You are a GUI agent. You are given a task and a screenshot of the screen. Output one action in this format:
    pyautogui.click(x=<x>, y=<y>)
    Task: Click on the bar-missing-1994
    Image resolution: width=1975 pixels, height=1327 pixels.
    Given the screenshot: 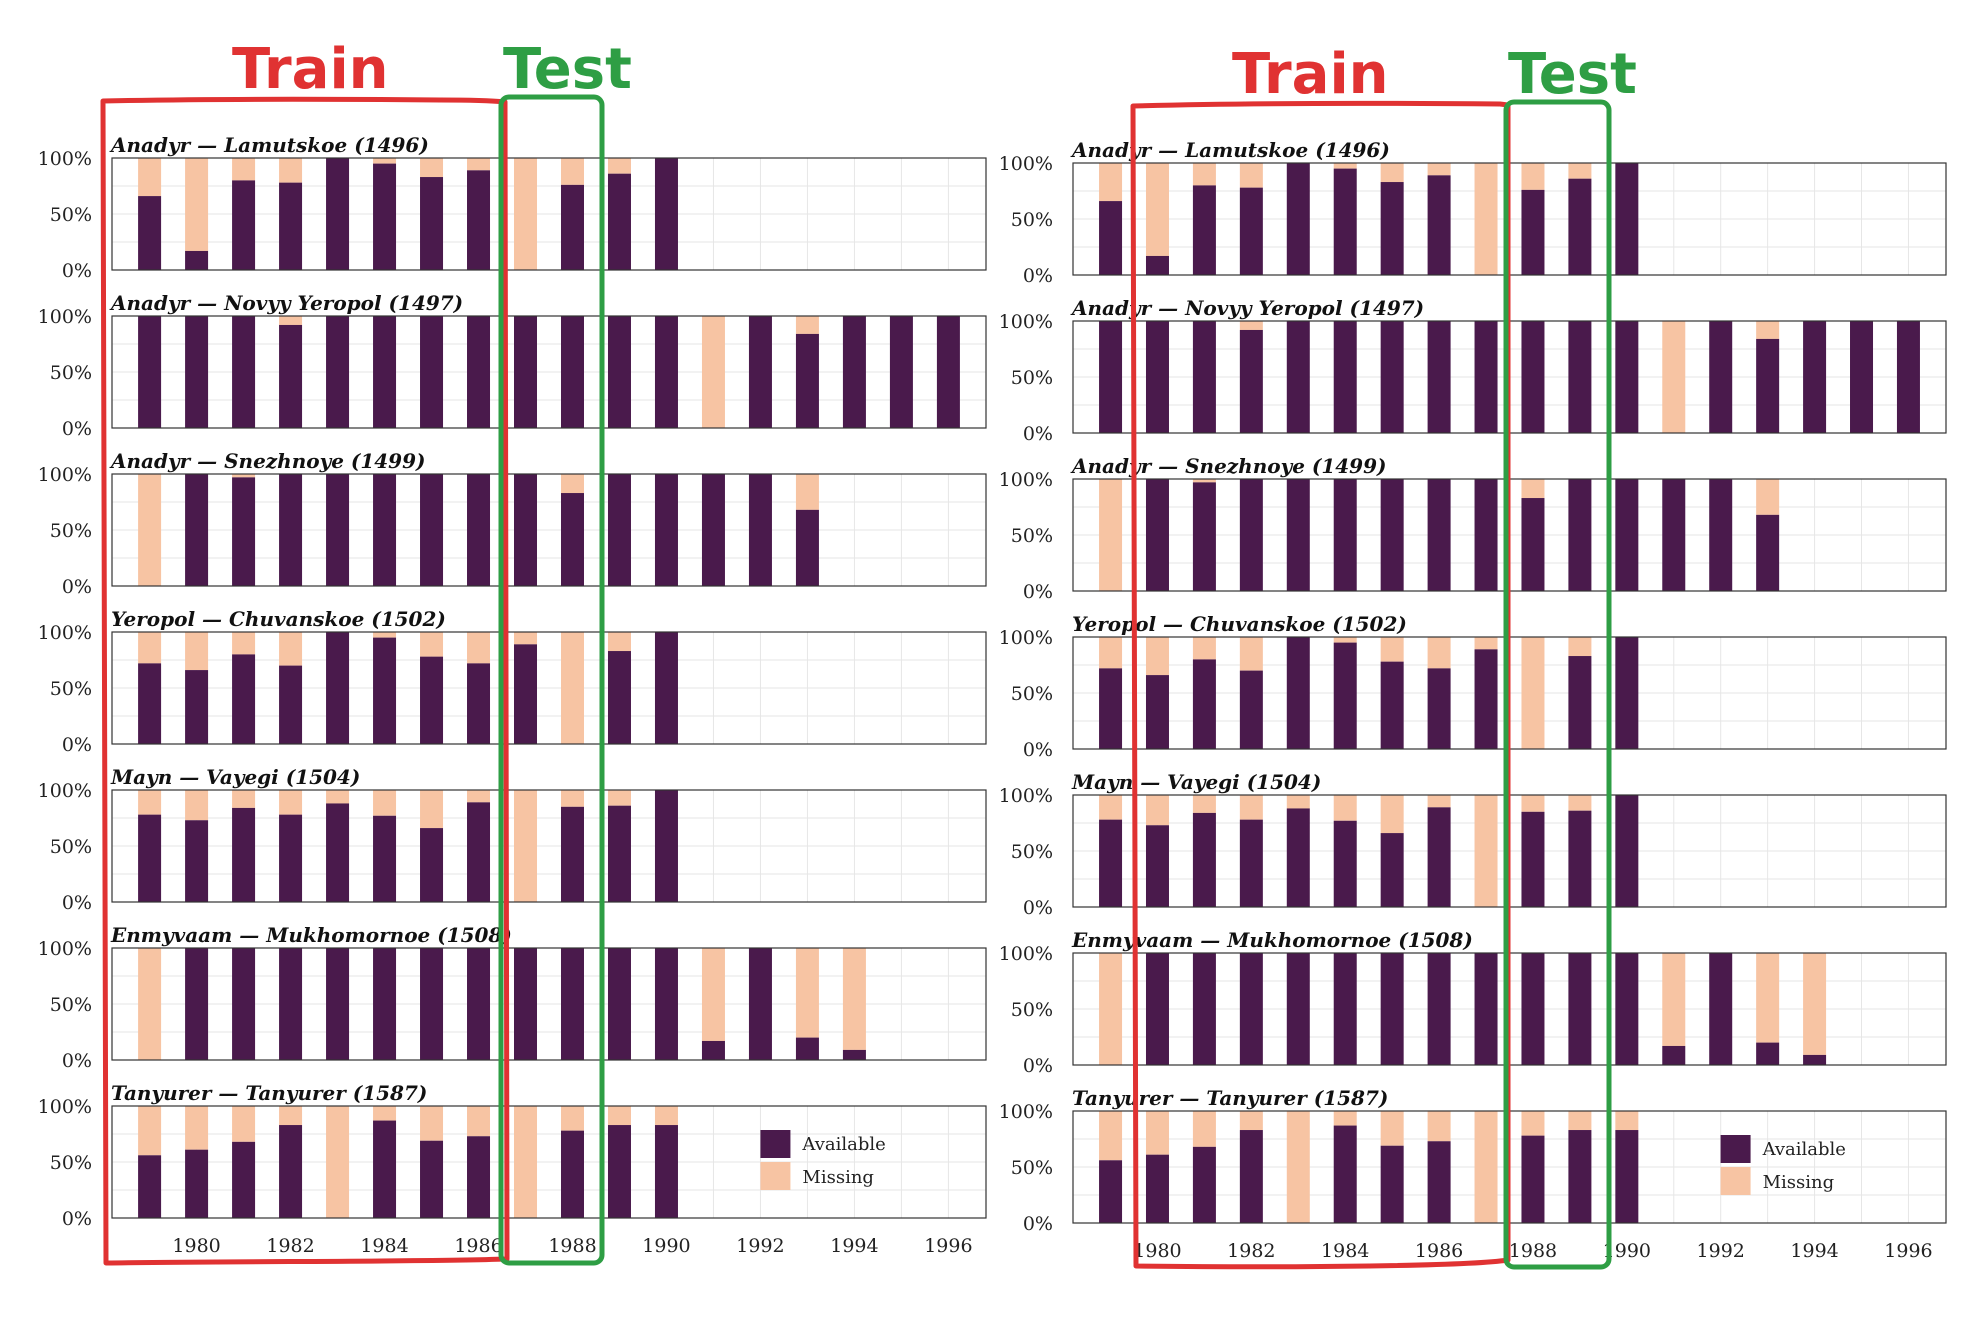 What is the action you would take?
    pyautogui.click(x=854, y=999)
    